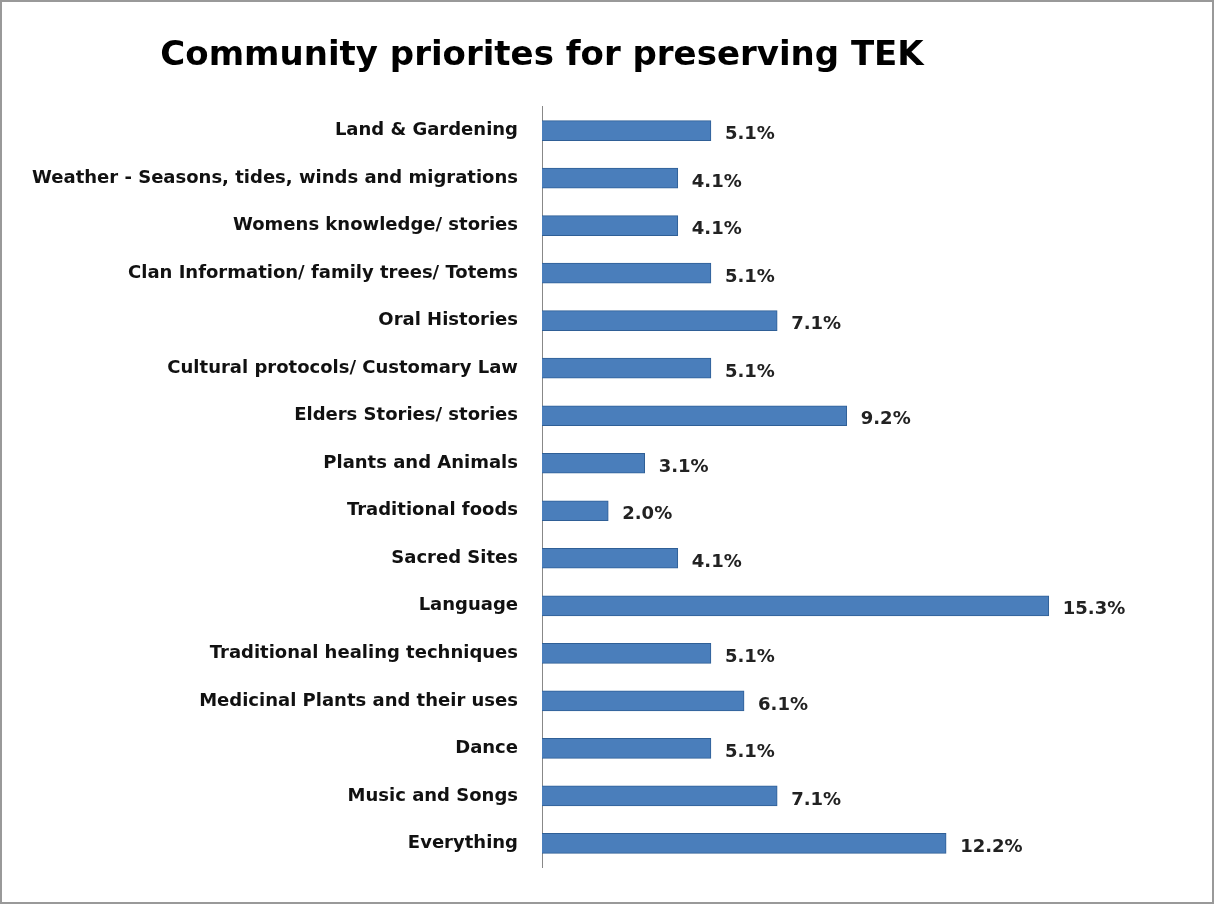 This screenshot has width=1214, height=904. What do you see at coordinates (363, 652) in the screenshot?
I see `y-tick-label: Traditional healing techniques` at bounding box center [363, 652].